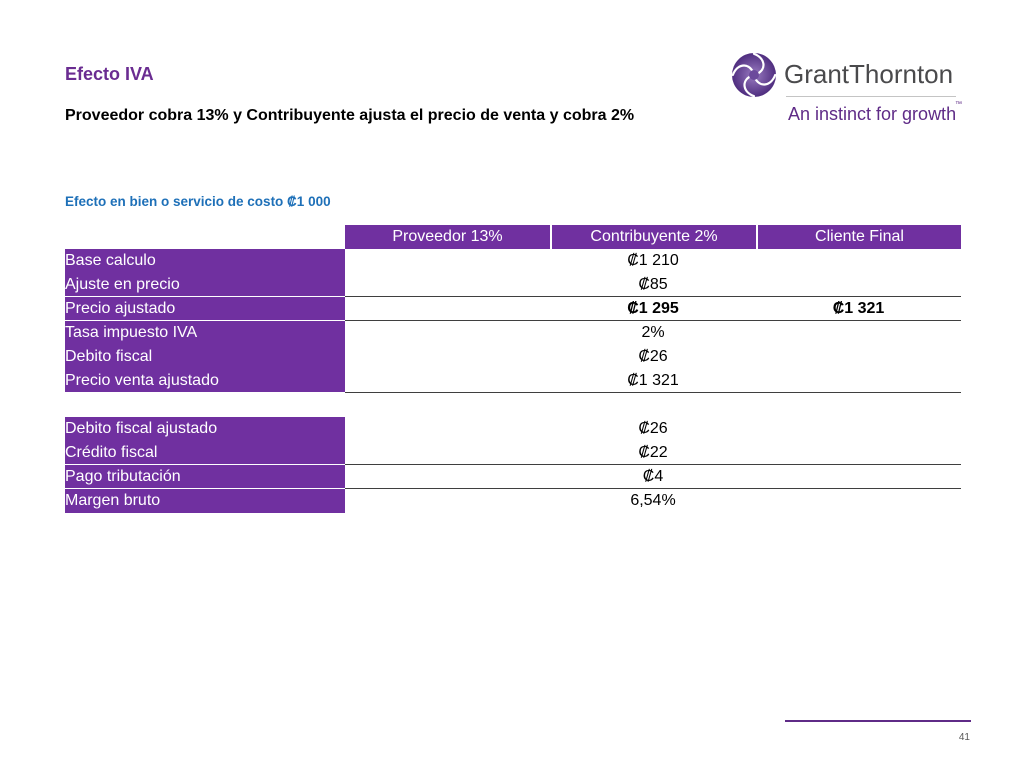  What do you see at coordinates (109, 74) in the screenshot?
I see `slide-title: Efecto IVA` at bounding box center [109, 74].